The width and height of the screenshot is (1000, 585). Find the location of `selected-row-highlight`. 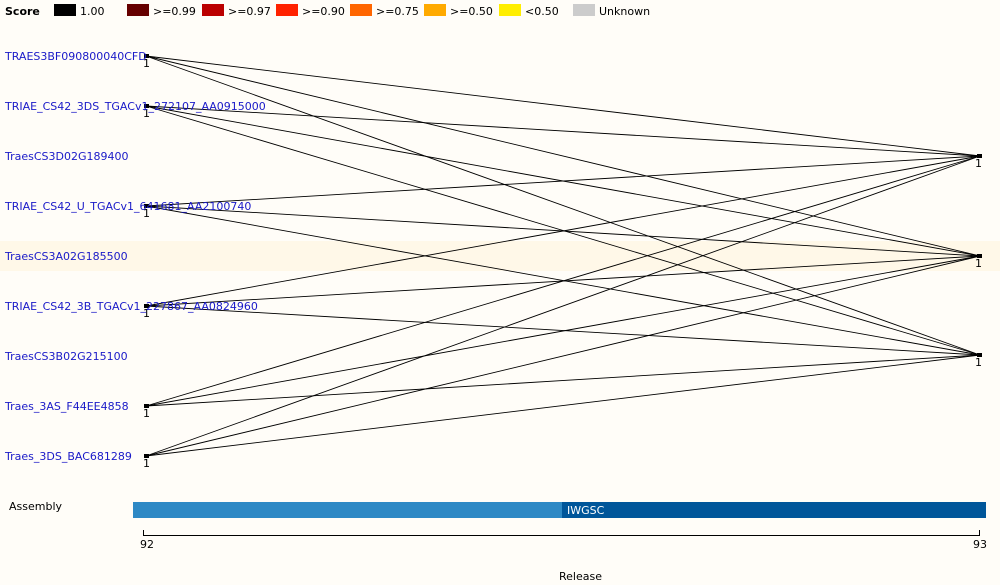

selected-row-highlight is located at coordinates (500, 256).